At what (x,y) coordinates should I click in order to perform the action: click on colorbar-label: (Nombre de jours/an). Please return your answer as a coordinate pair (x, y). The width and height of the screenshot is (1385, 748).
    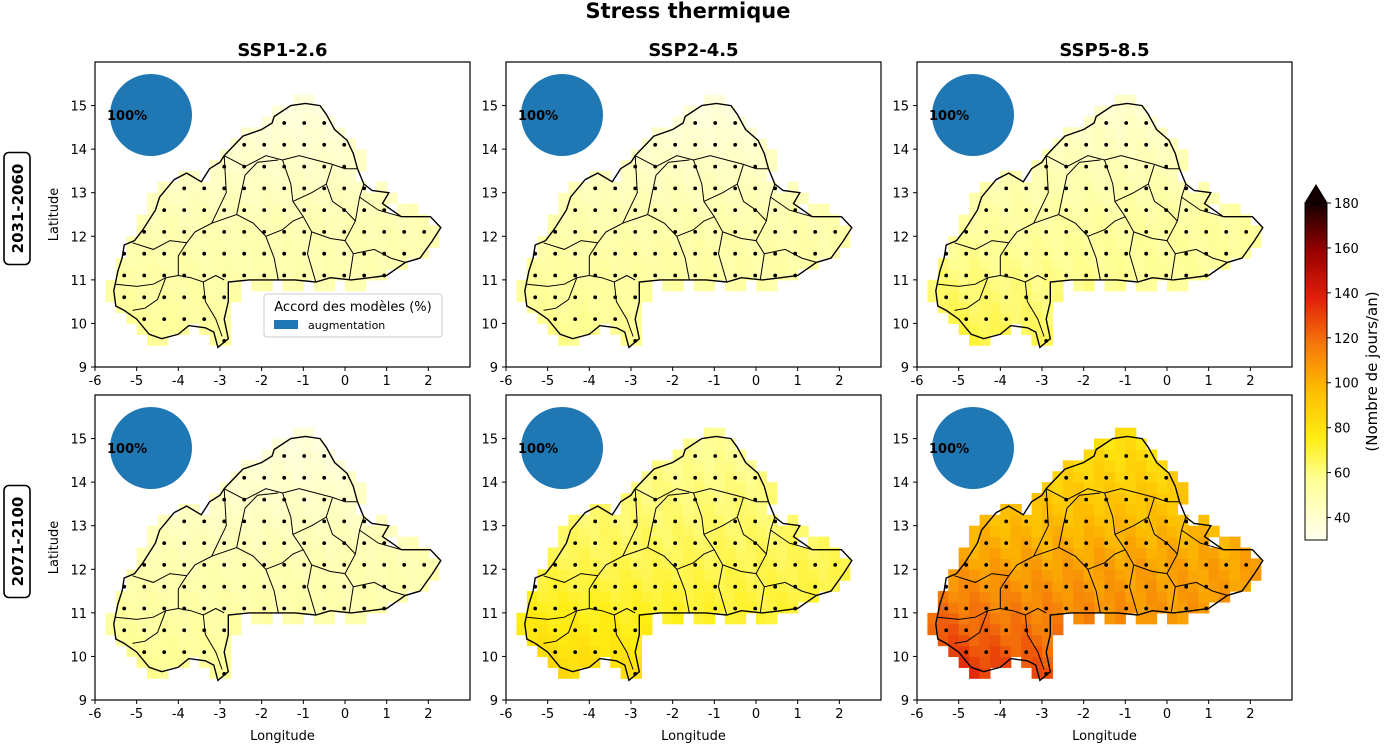
    Looking at the image, I should click on (1372, 371).